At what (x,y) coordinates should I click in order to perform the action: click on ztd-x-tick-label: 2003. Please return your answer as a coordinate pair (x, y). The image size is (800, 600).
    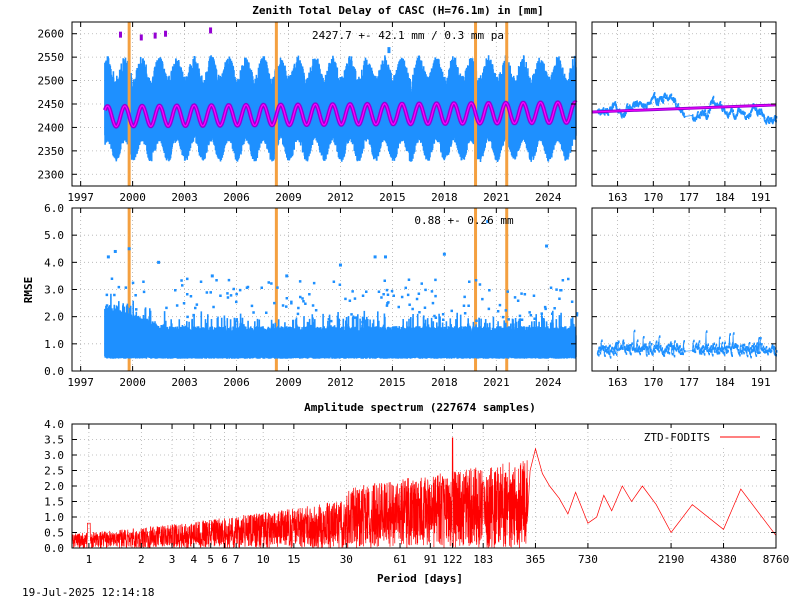
    Looking at the image, I should click on (184, 197).